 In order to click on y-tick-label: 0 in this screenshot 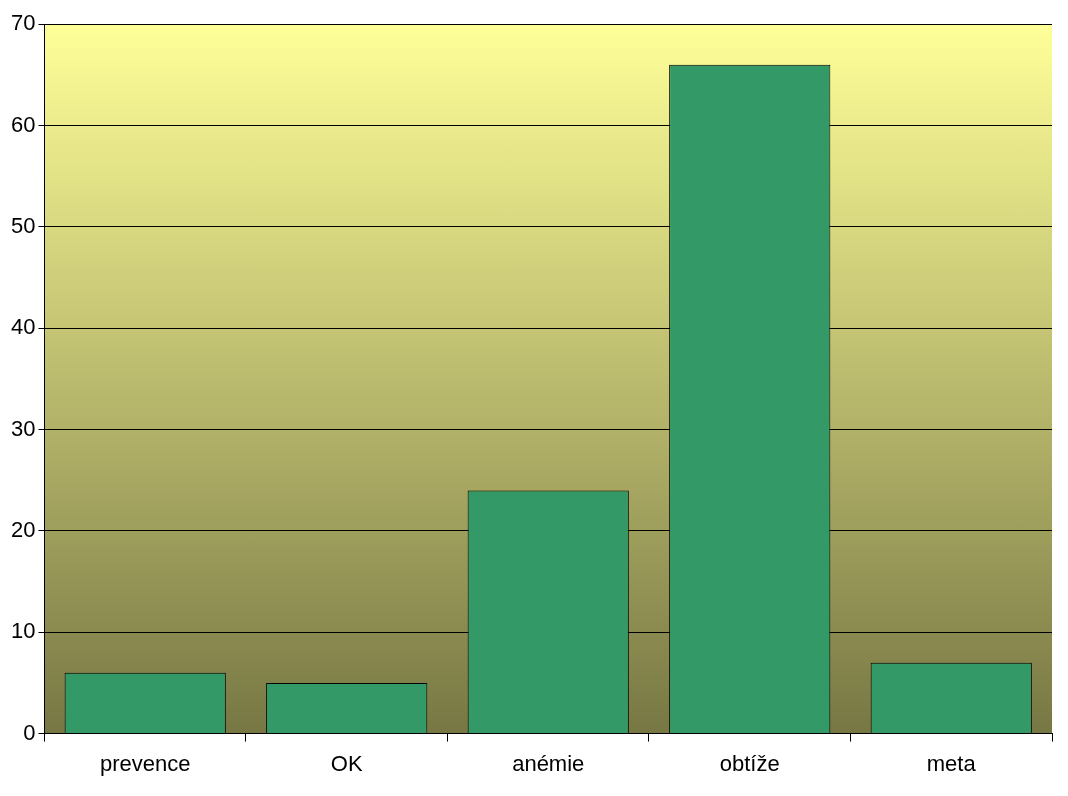, I will do `click(29, 732)`.